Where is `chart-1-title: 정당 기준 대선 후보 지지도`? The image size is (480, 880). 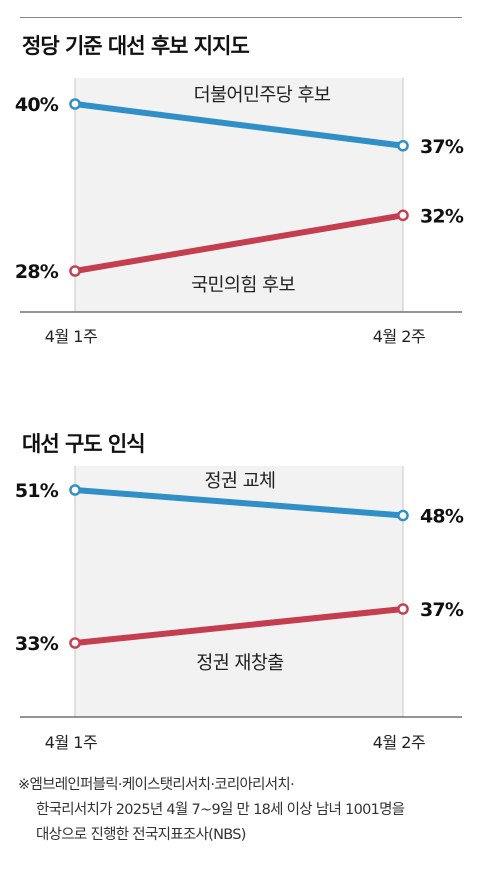
chart-1-title: 정당 기준 대선 후보 지지도 is located at coordinates (136, 46).